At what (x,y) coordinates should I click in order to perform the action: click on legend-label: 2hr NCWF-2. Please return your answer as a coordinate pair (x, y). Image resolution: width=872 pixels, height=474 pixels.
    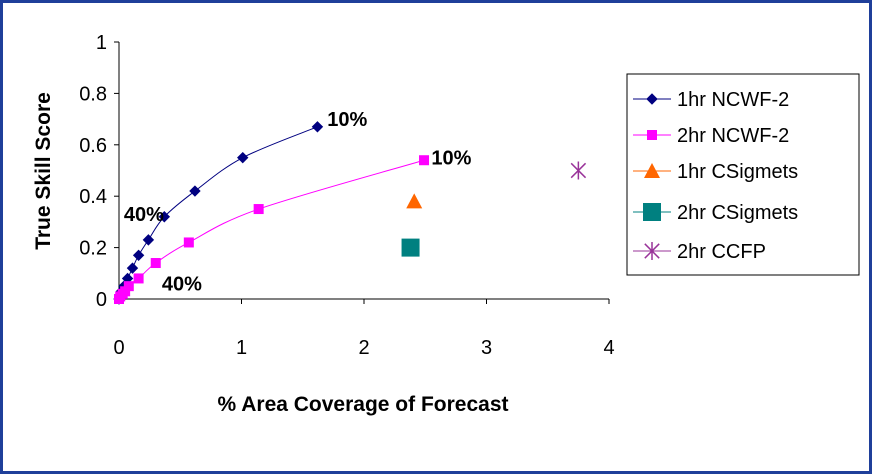
    Looking at the image, I should click on (733, 136).